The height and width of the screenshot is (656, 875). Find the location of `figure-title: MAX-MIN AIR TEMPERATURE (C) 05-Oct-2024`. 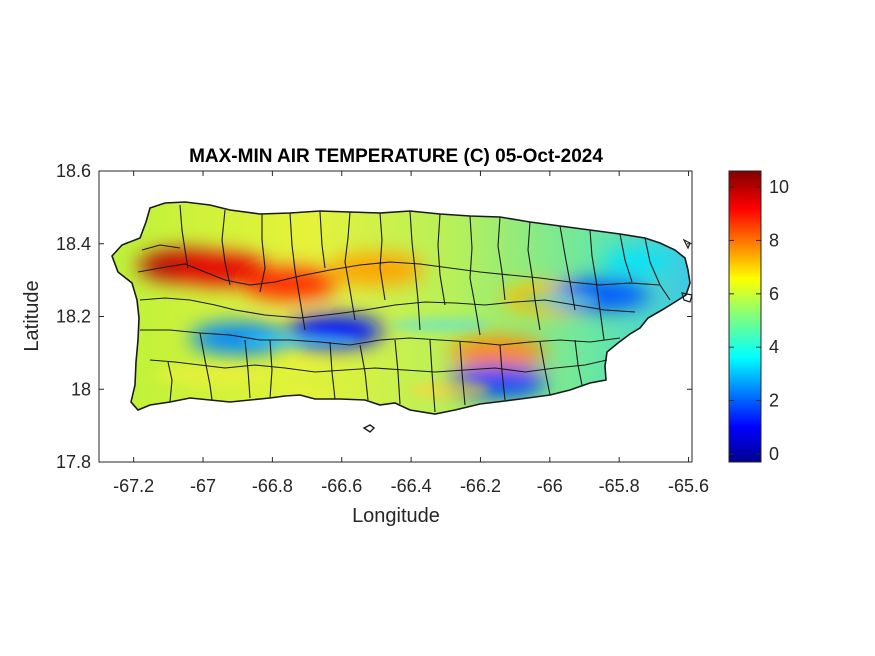

figure-title: MAX-MIN AIR TEMPERATURE (C) 05-Oct-2024 is located at coordinates (396, 156).